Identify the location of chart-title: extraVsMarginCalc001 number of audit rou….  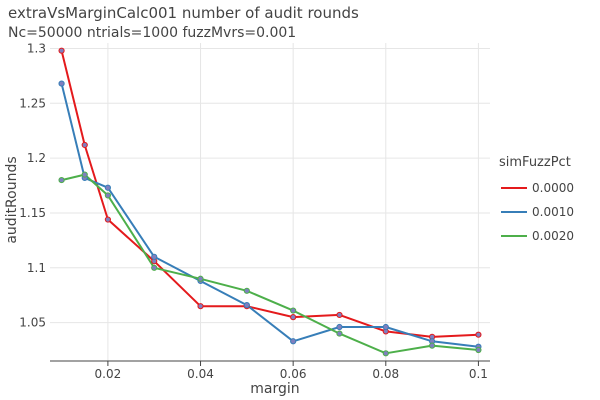
(183, 13).